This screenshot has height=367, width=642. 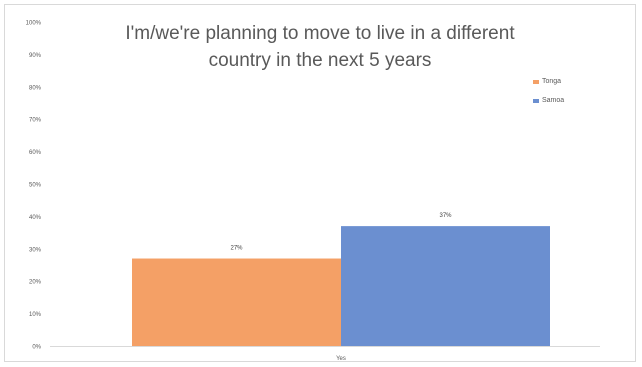 What do you see at coordinates (35, 283) in the screenshot?
I see `y-tick-label: 20%` at bounding box center [35, 283].